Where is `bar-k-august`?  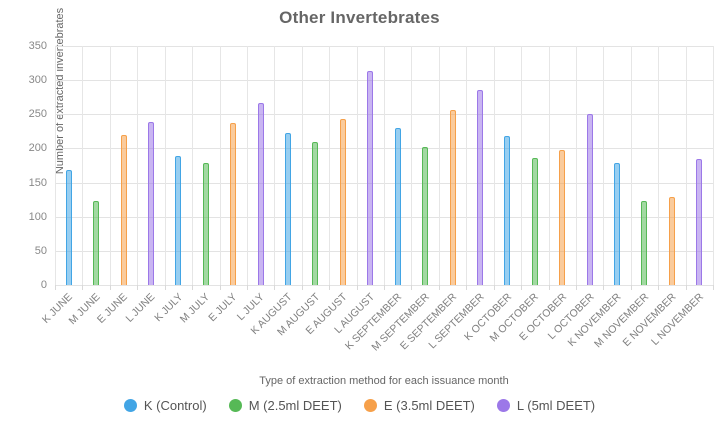 bar-k-august is located at coordinates (288, 209).